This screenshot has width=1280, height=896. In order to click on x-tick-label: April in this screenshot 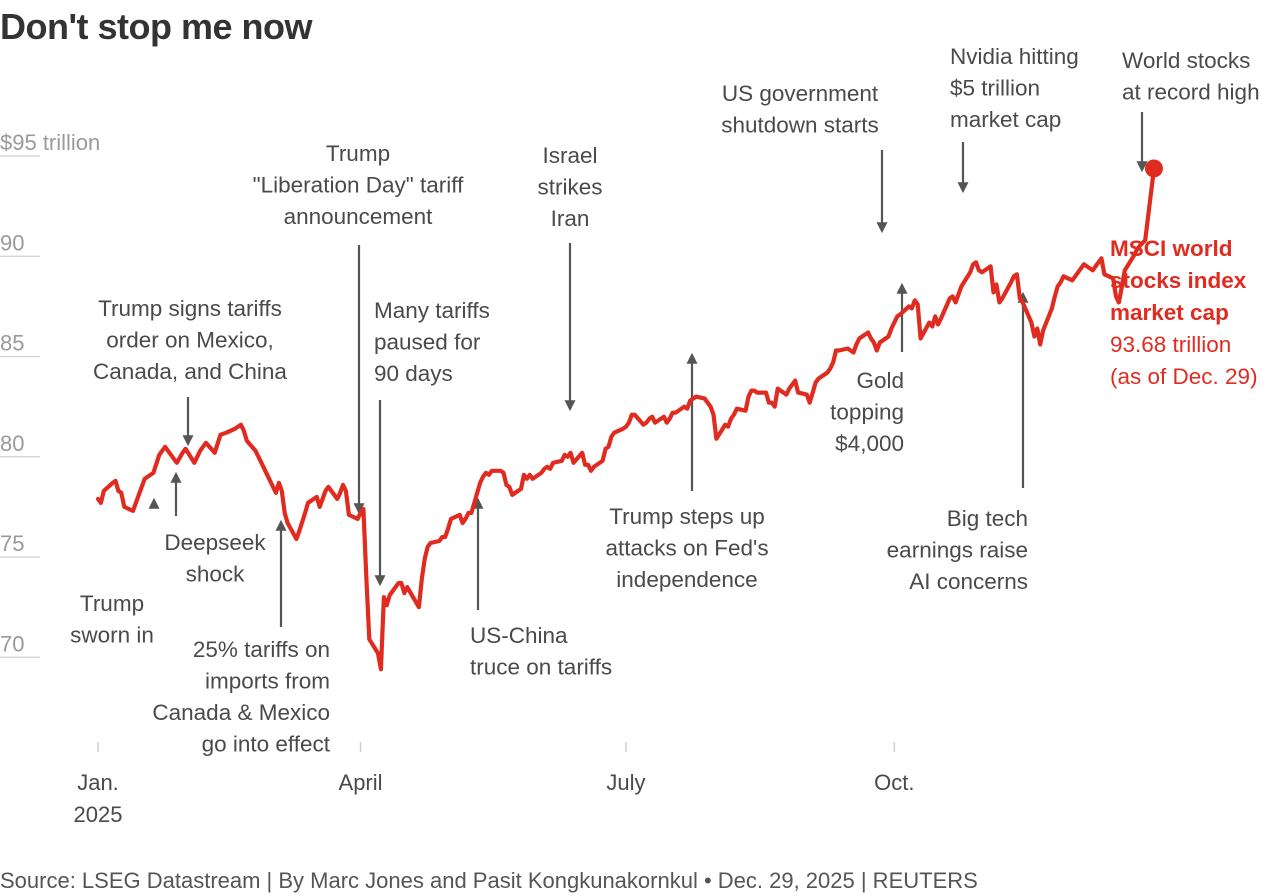, I will do `click(361, 782)`.